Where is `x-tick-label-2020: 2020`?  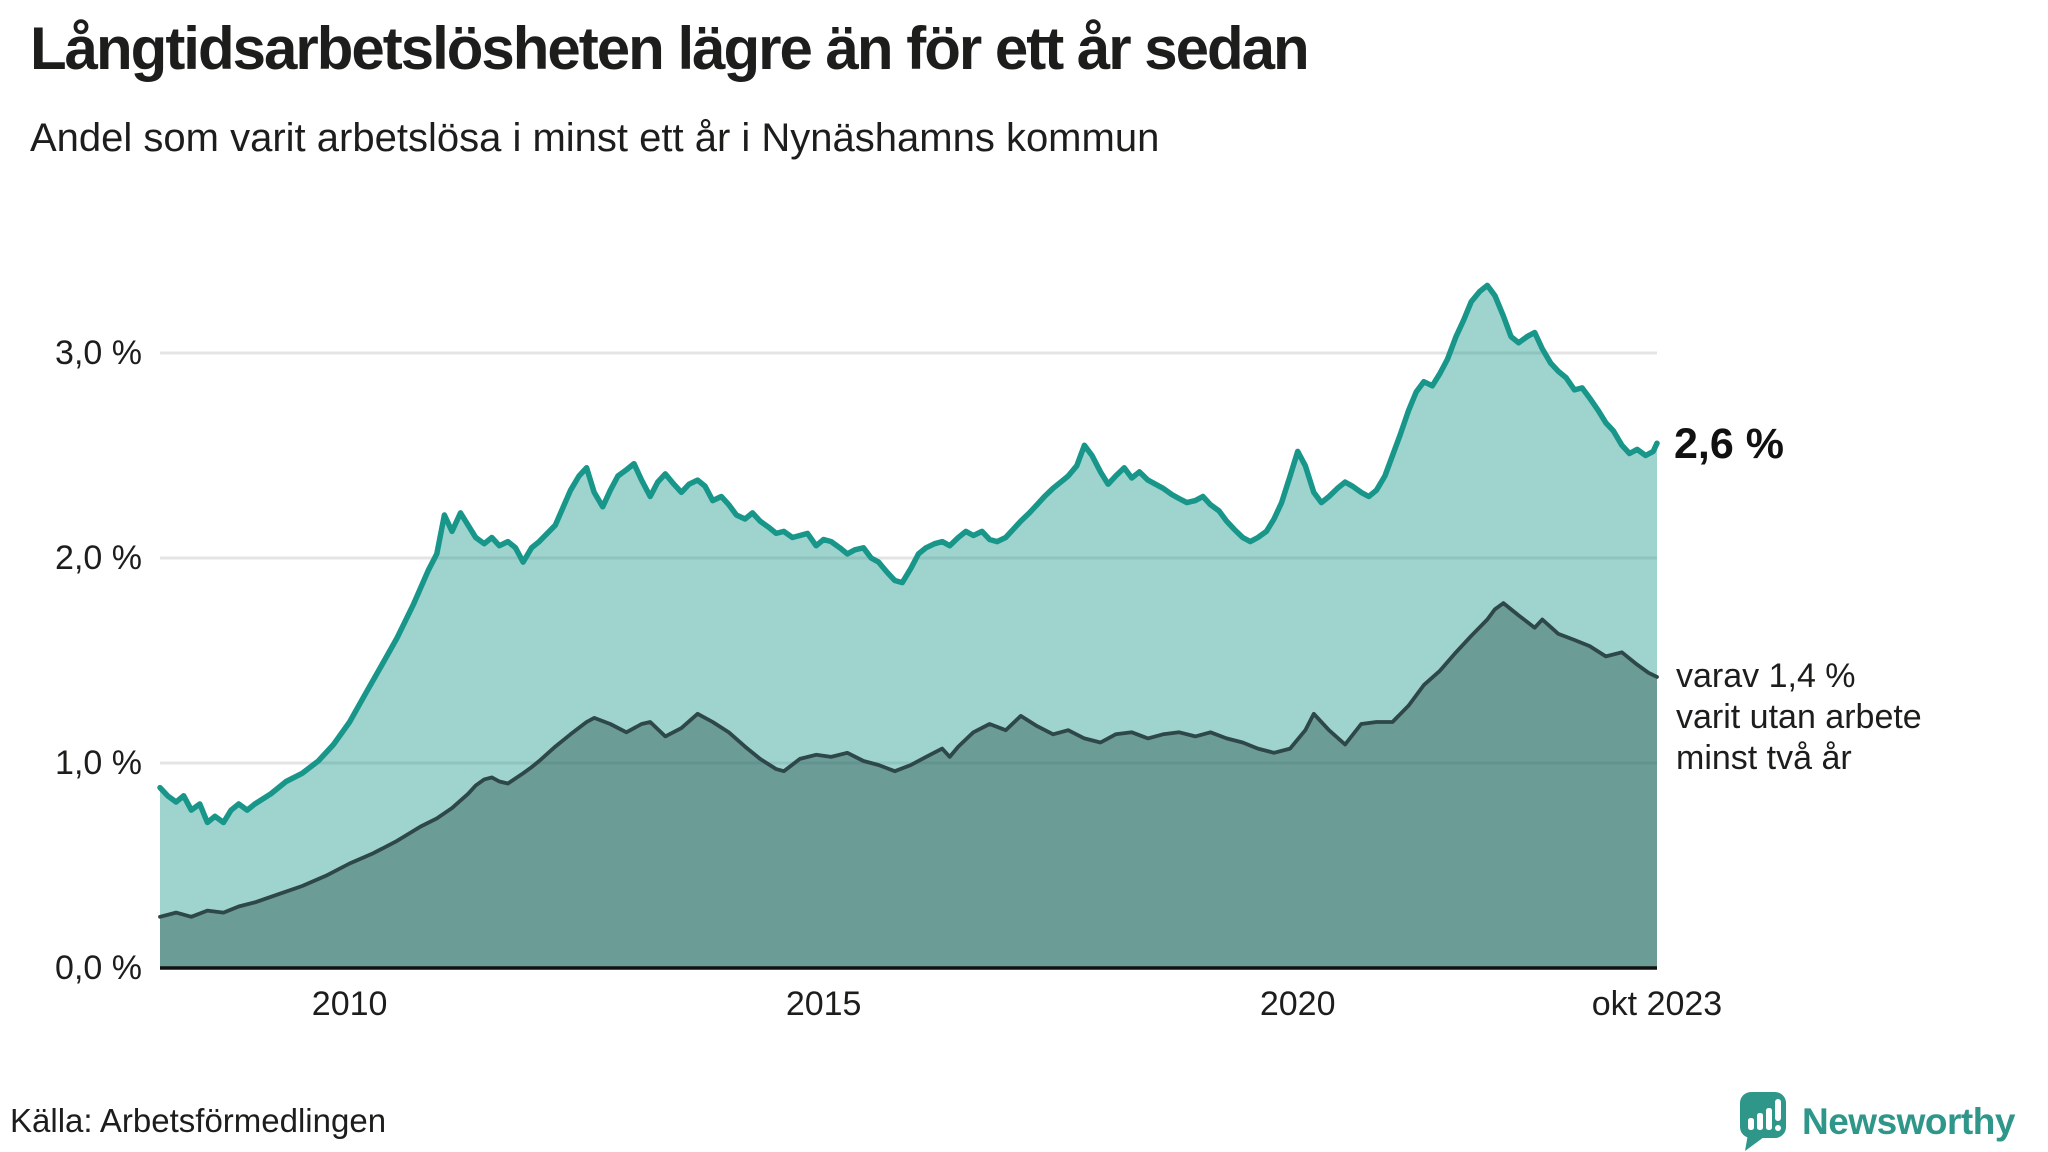
x-tick-label-2020: 2020 is located at coordinates (1297, 1004).